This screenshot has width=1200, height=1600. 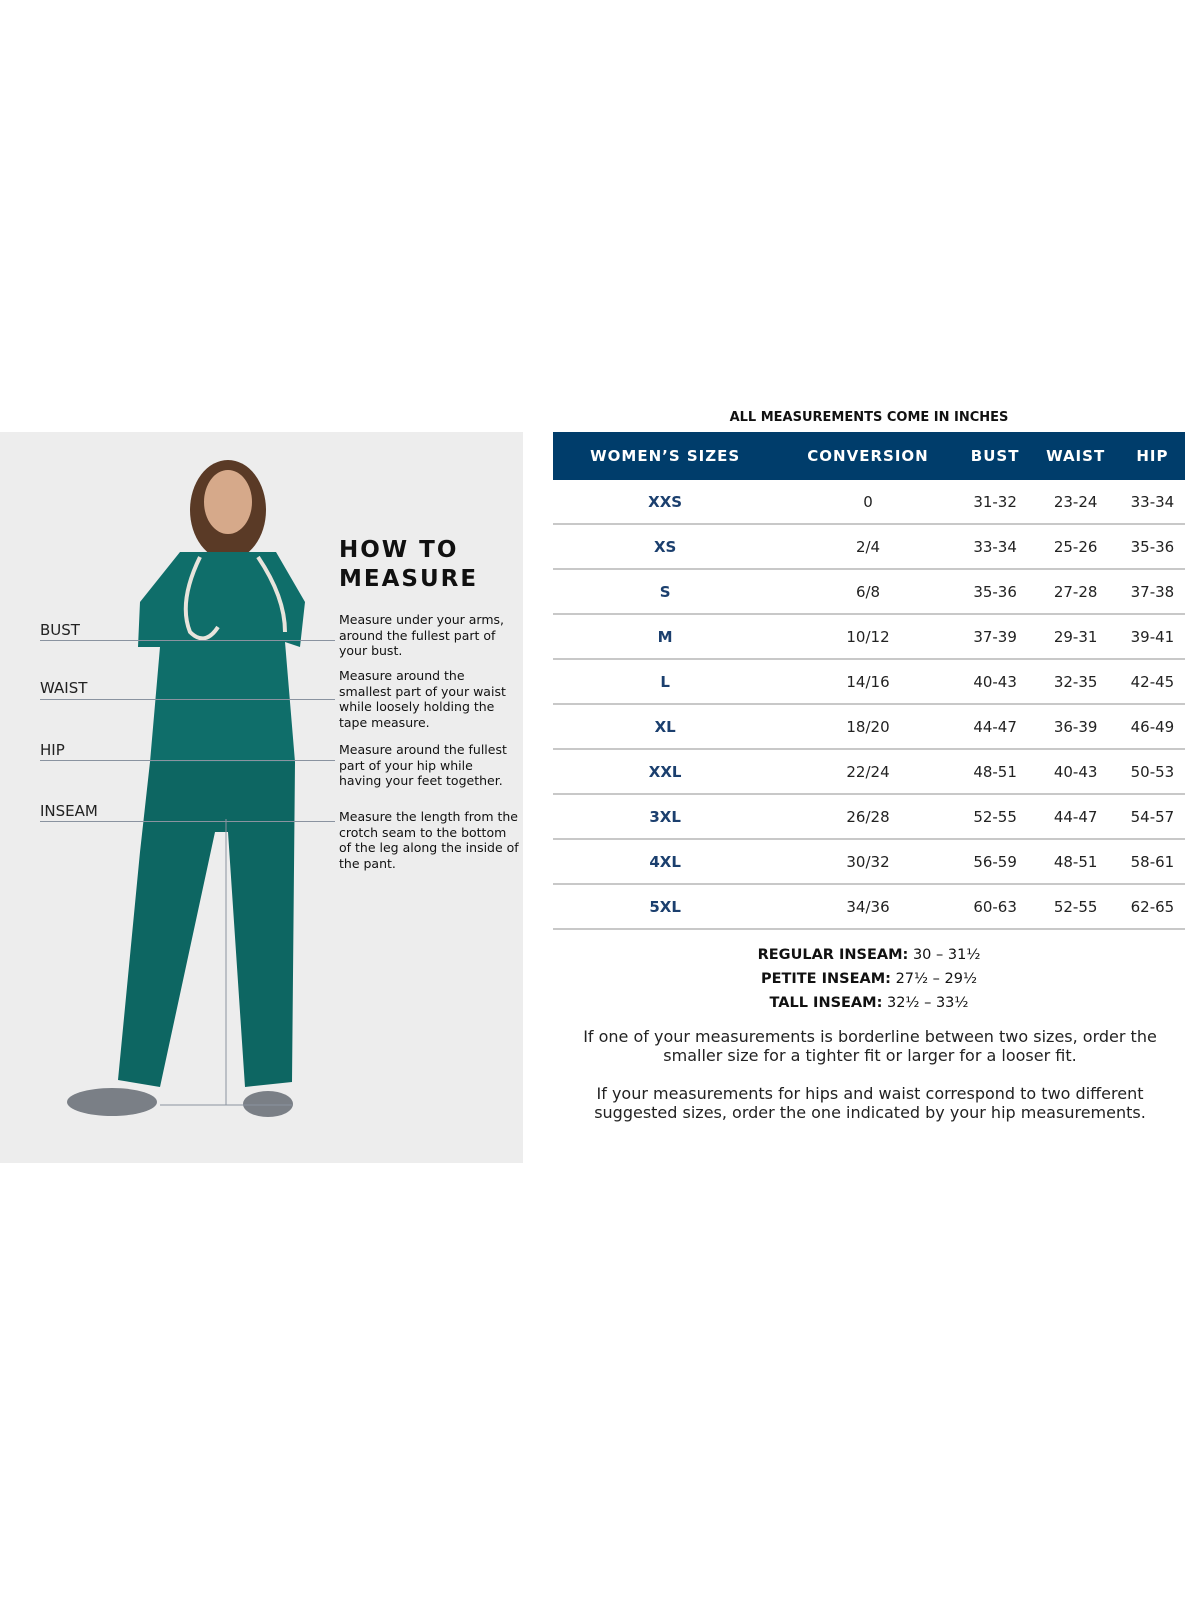 What do you see at coordinates (995, 592) in the screenshot?
I see `cell-bust: 35-36` at bounding box center [995, 592].